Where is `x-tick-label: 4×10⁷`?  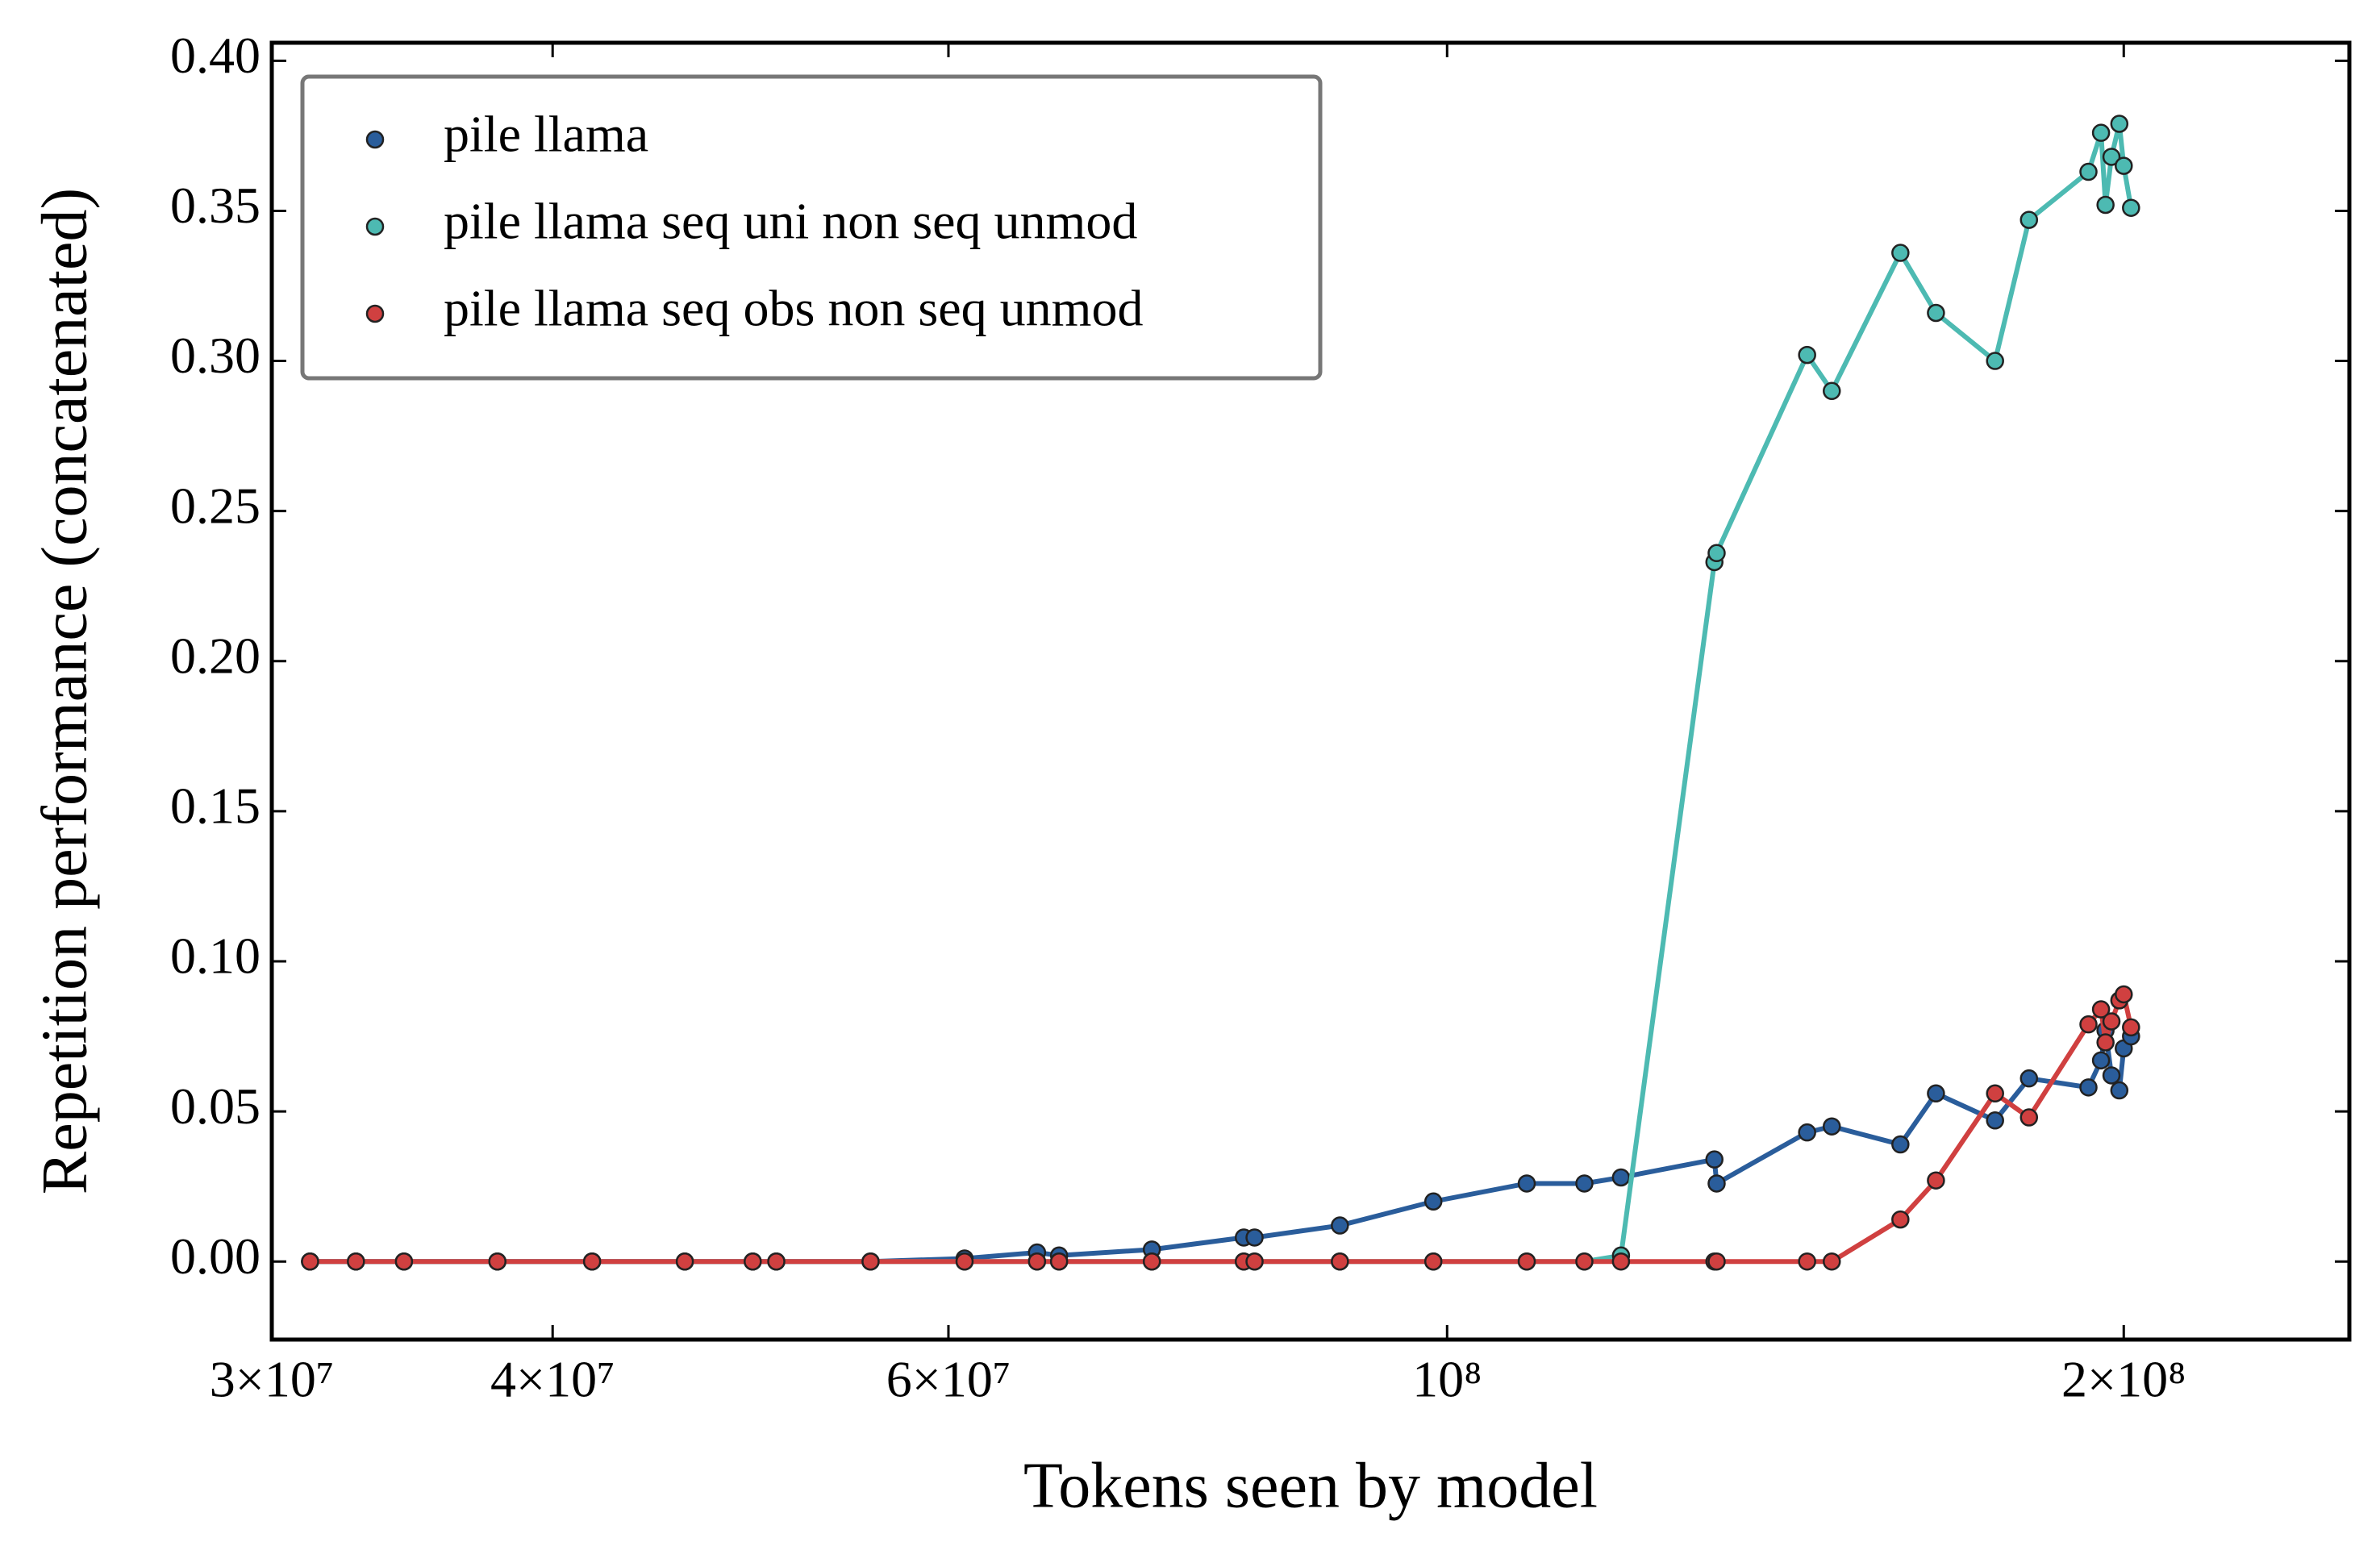 x-tick-label: 4×10⁷ is located at coordinates (552, 1379).